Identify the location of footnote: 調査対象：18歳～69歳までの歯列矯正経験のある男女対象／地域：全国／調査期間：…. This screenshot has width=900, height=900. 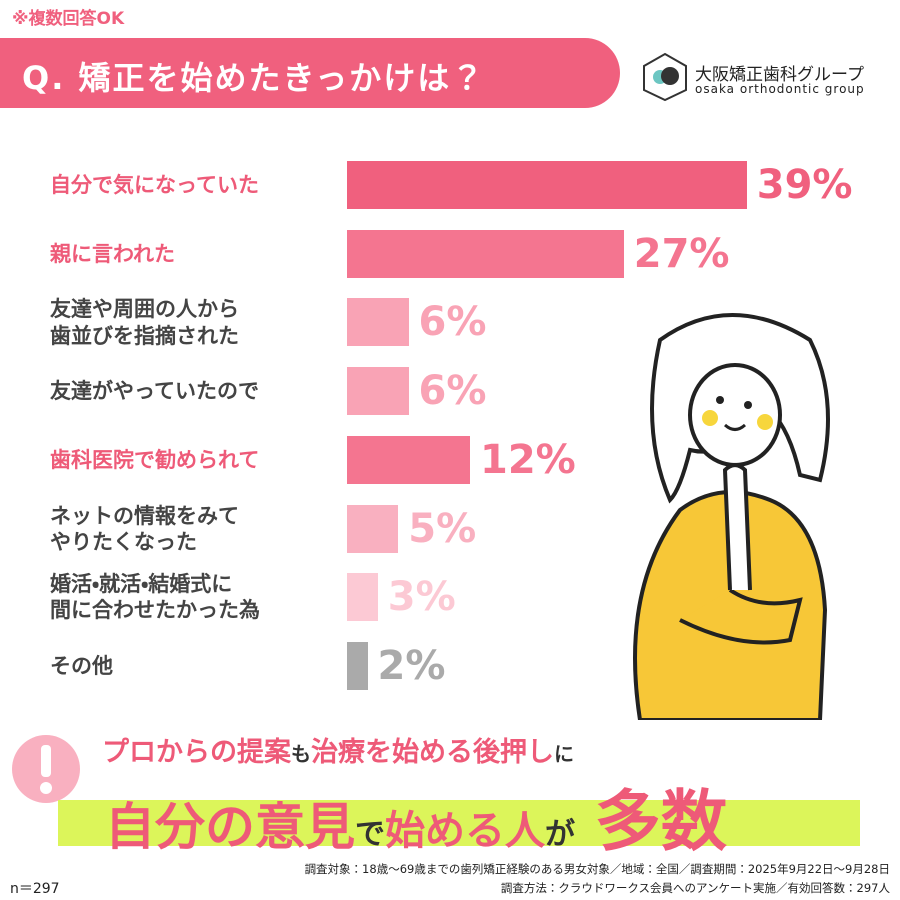
(597, 879).